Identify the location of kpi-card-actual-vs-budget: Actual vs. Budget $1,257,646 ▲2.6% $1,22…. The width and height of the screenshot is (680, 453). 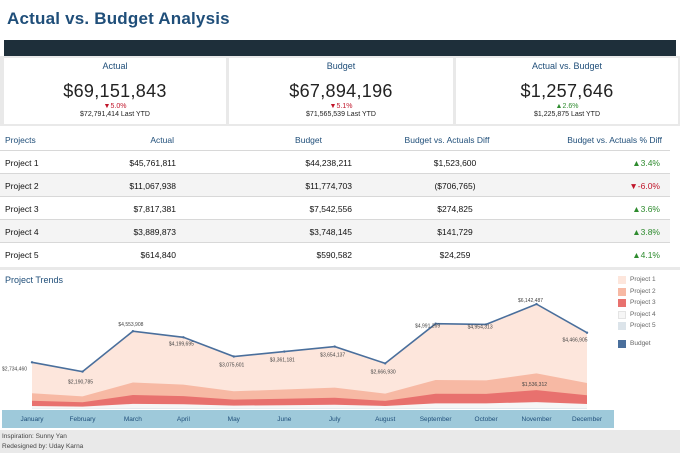
(567, 91).